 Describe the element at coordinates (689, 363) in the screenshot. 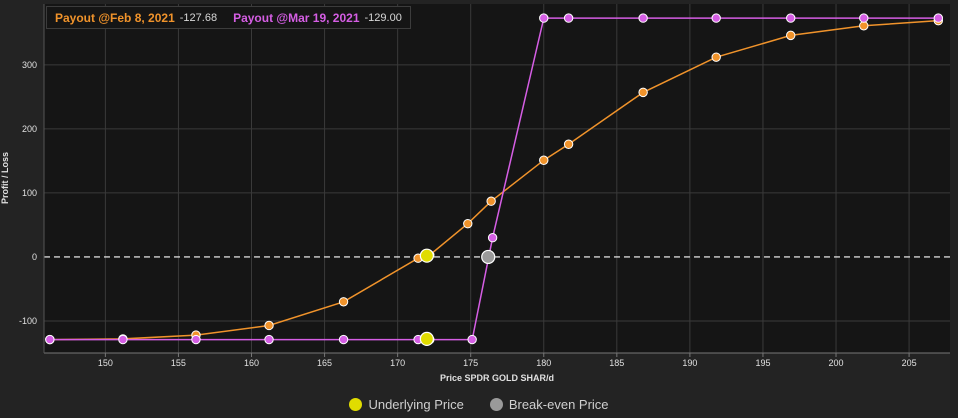

I see `x-tick-label: 190` at that location.